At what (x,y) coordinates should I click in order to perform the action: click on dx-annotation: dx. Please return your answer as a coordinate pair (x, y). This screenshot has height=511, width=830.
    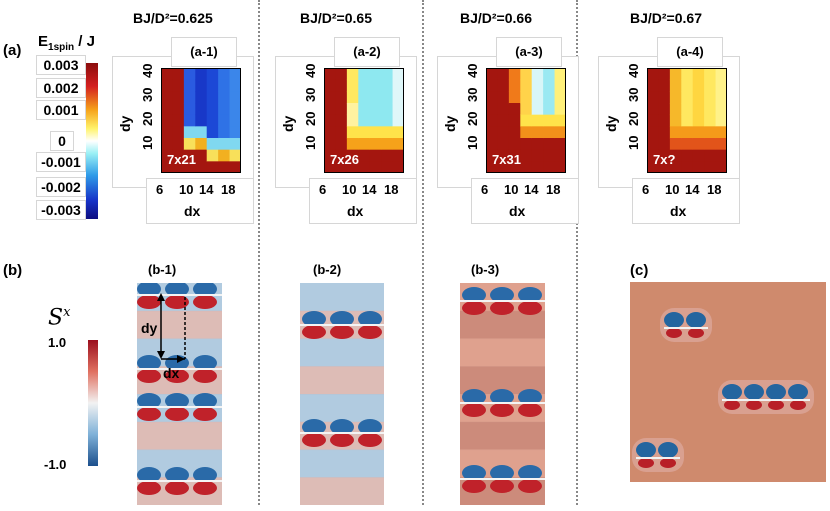
    Looking at the image, I should click on (171, 373).